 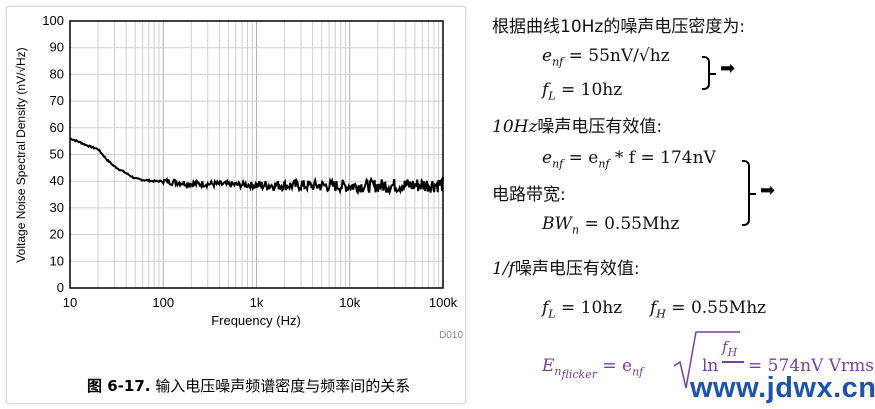 I want to click on x-tick-label: 10, so click(x=70, y=302).